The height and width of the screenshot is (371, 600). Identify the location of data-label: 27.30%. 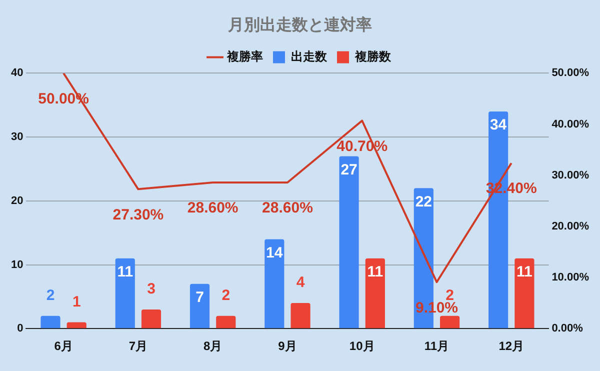
(138, 215).